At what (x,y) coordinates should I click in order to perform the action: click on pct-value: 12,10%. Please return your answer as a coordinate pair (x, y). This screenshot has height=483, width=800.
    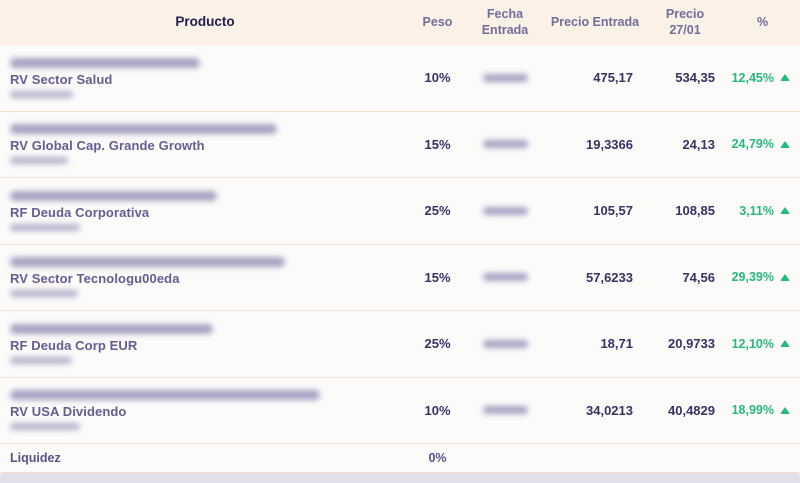
    Looking at the image, I should click on (752, 343).